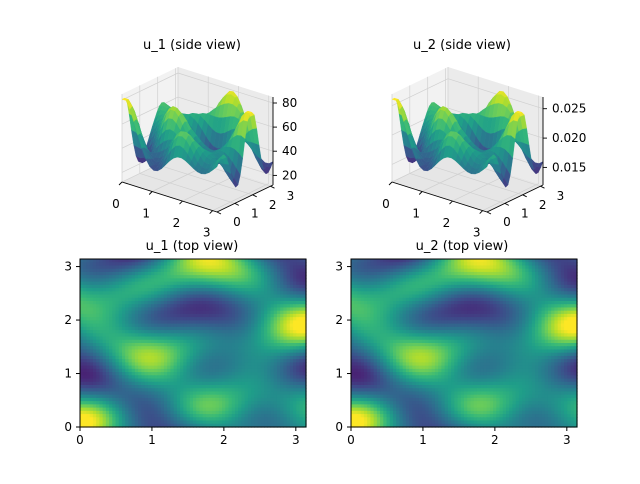 The image size is (640, 484). I want to click on z-tick-label: 0.015, so click(569, 167).